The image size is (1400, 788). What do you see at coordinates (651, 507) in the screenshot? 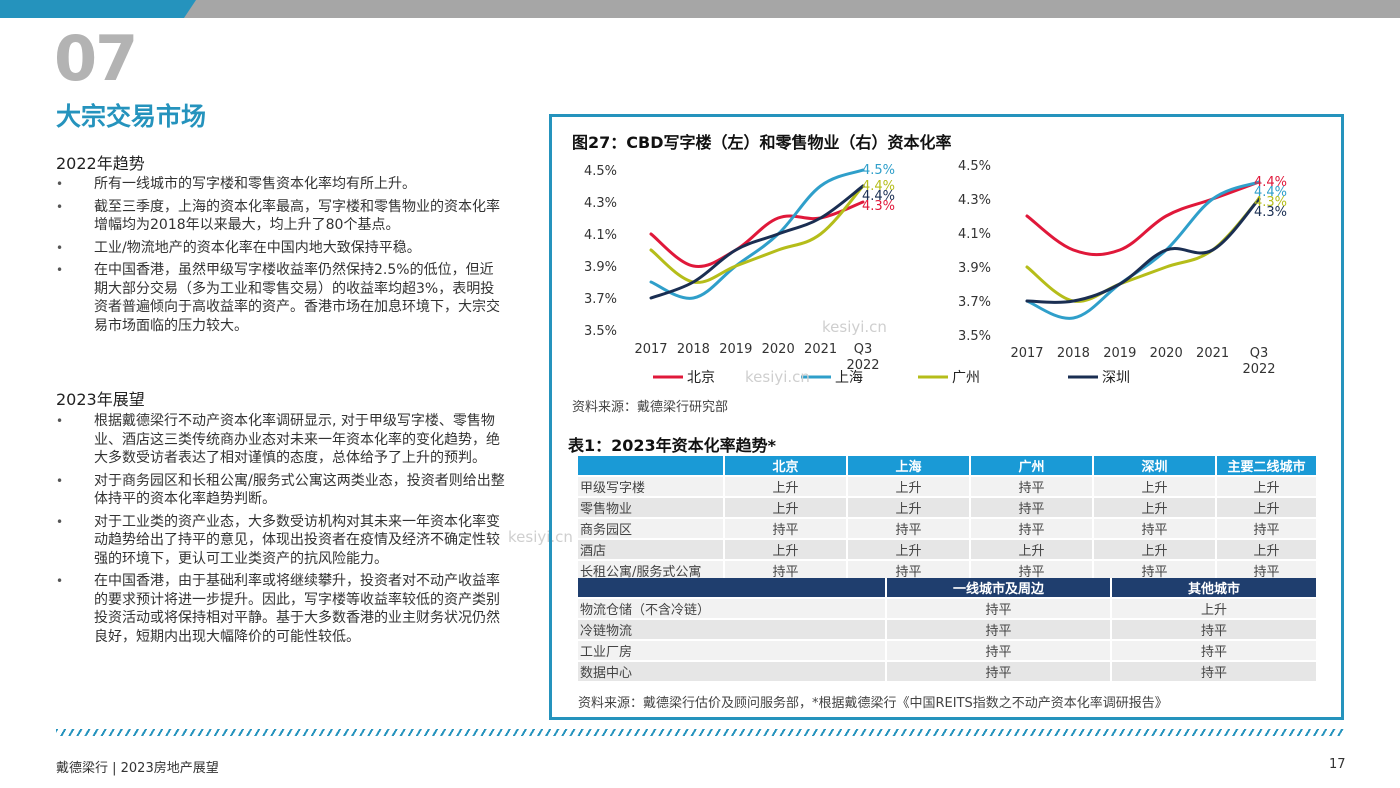
I see `table-cell: 零售物业` at bounding box center [651, 507].